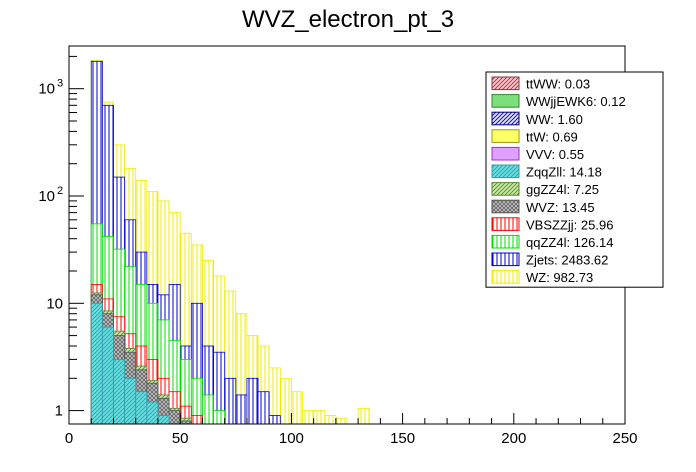  I want to click on legend-box, so click(574, 179).